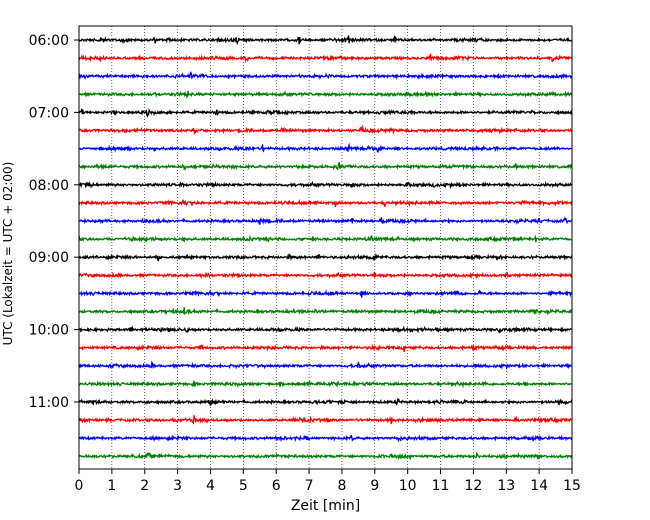 The height and width of the screenshot is (520, 650). I want to click on x-tick-label-13: 13, so click(506, 486).